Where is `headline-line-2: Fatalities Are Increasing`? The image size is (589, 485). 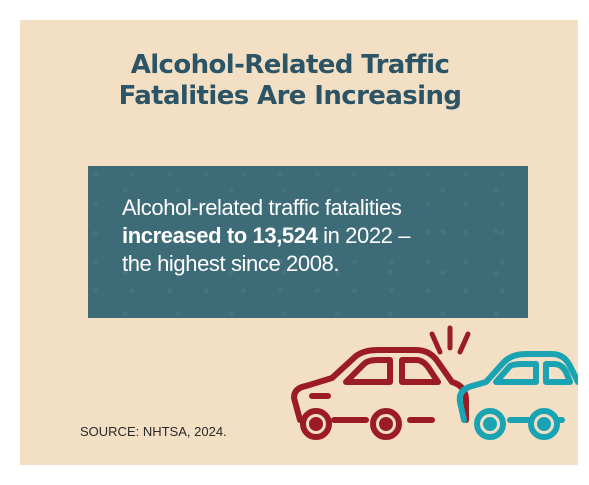 headline-line-2: Fatalities Are Increasing is located at coordinates (290, 96).